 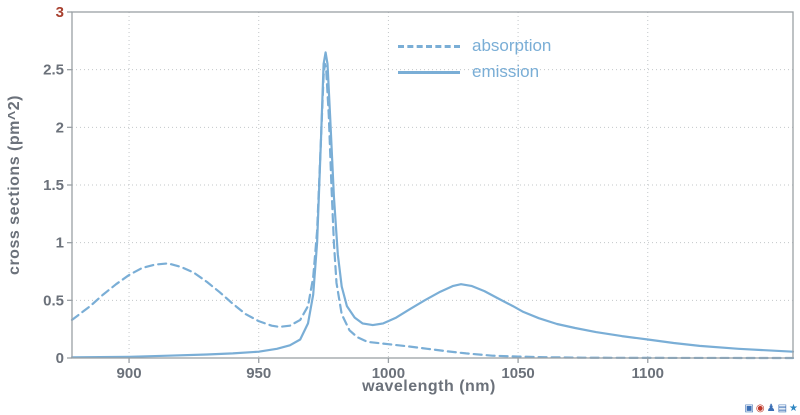 I want to click on absorption-line-sample, so click(x=429, y=46).